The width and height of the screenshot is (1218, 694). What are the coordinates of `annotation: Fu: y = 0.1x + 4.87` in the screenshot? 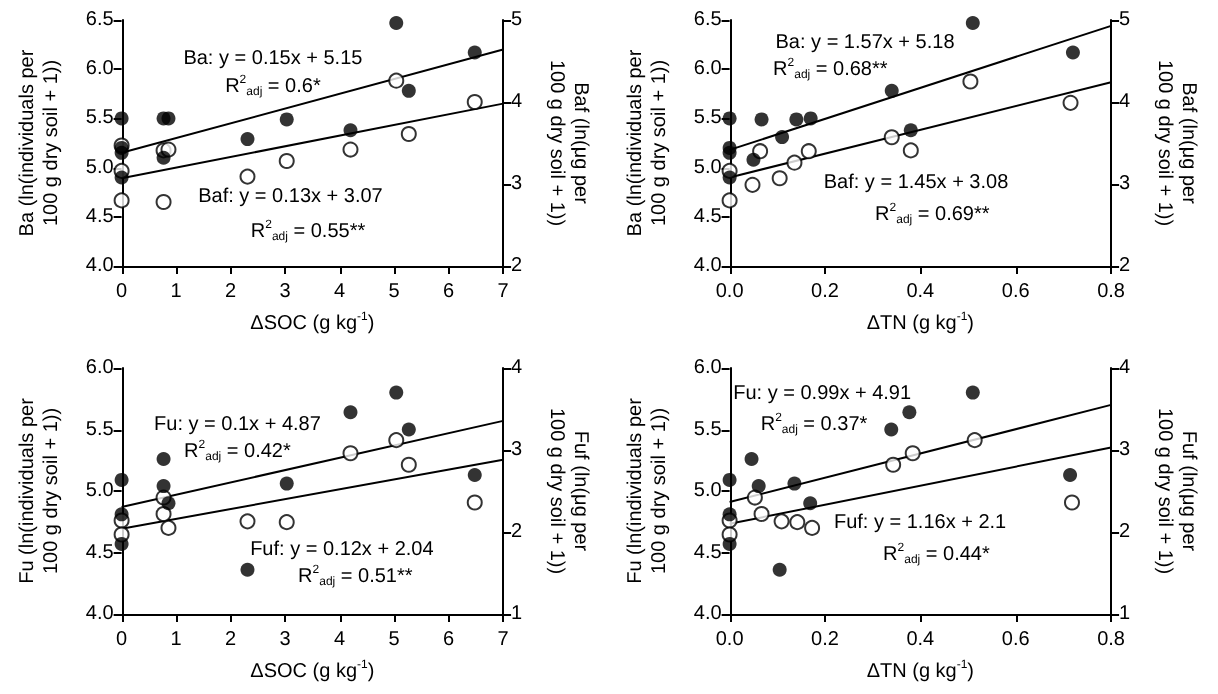 It's located at (238, 423).